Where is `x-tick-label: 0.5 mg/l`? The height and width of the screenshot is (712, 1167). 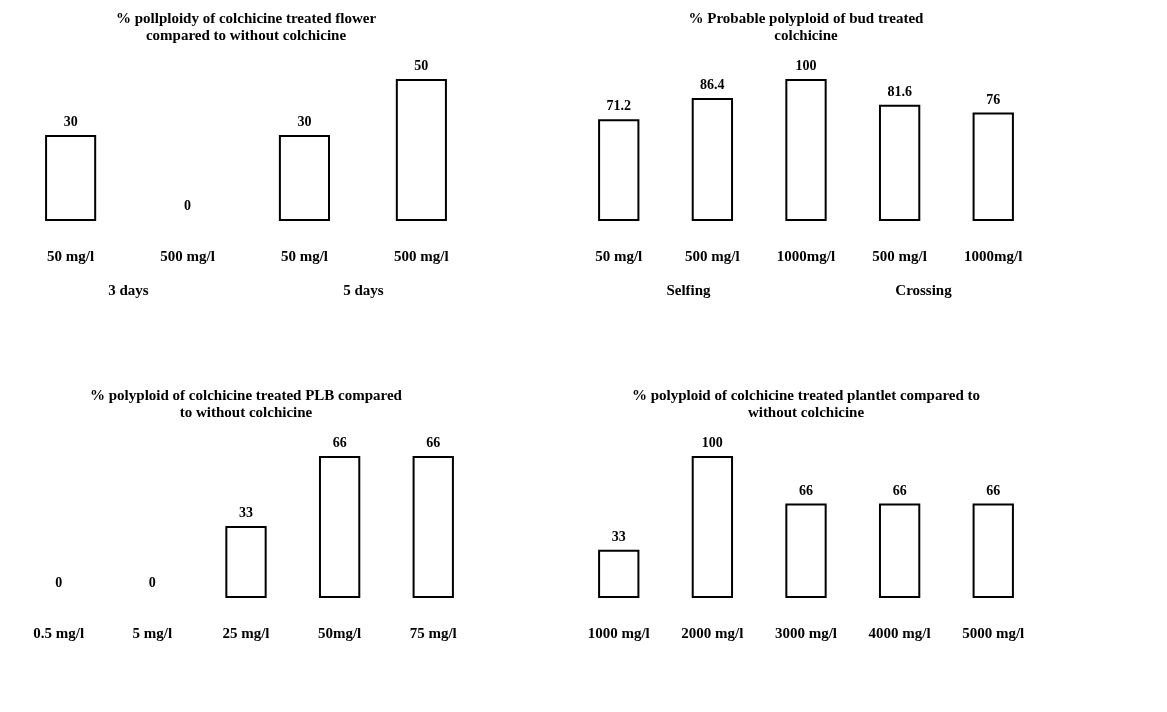
x-tick-label: 0.5 mg/l is located at coordinates (59, 632).